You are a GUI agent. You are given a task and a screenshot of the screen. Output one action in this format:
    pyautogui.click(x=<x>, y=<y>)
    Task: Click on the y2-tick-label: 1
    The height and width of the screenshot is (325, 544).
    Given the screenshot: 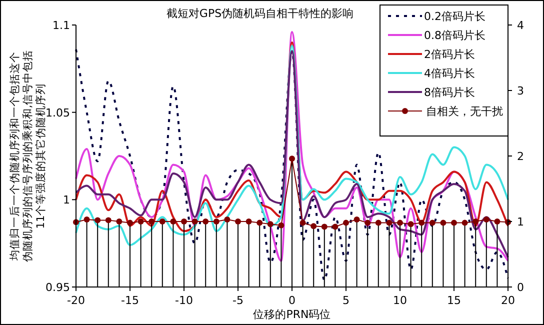 What is the action you would take?
    pyautogui.click(x=520, y=222)
    